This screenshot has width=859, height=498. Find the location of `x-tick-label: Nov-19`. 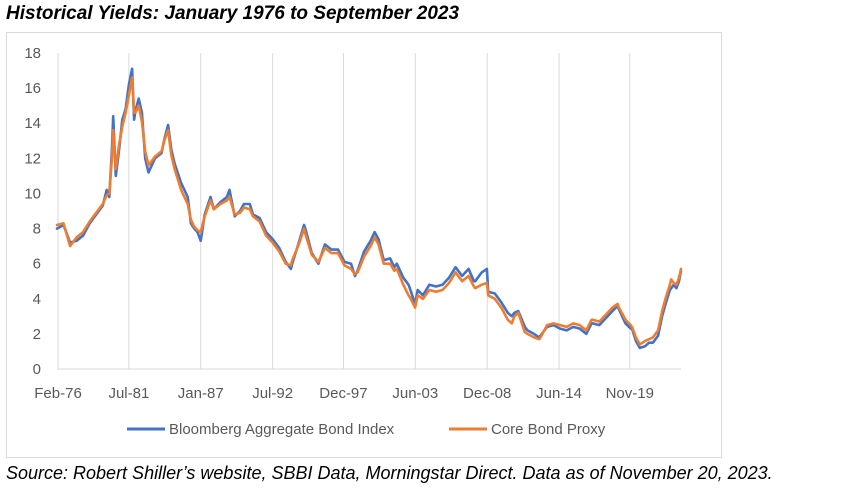

x-tick-label: Nov-19 is located at coordinates (630, 393).